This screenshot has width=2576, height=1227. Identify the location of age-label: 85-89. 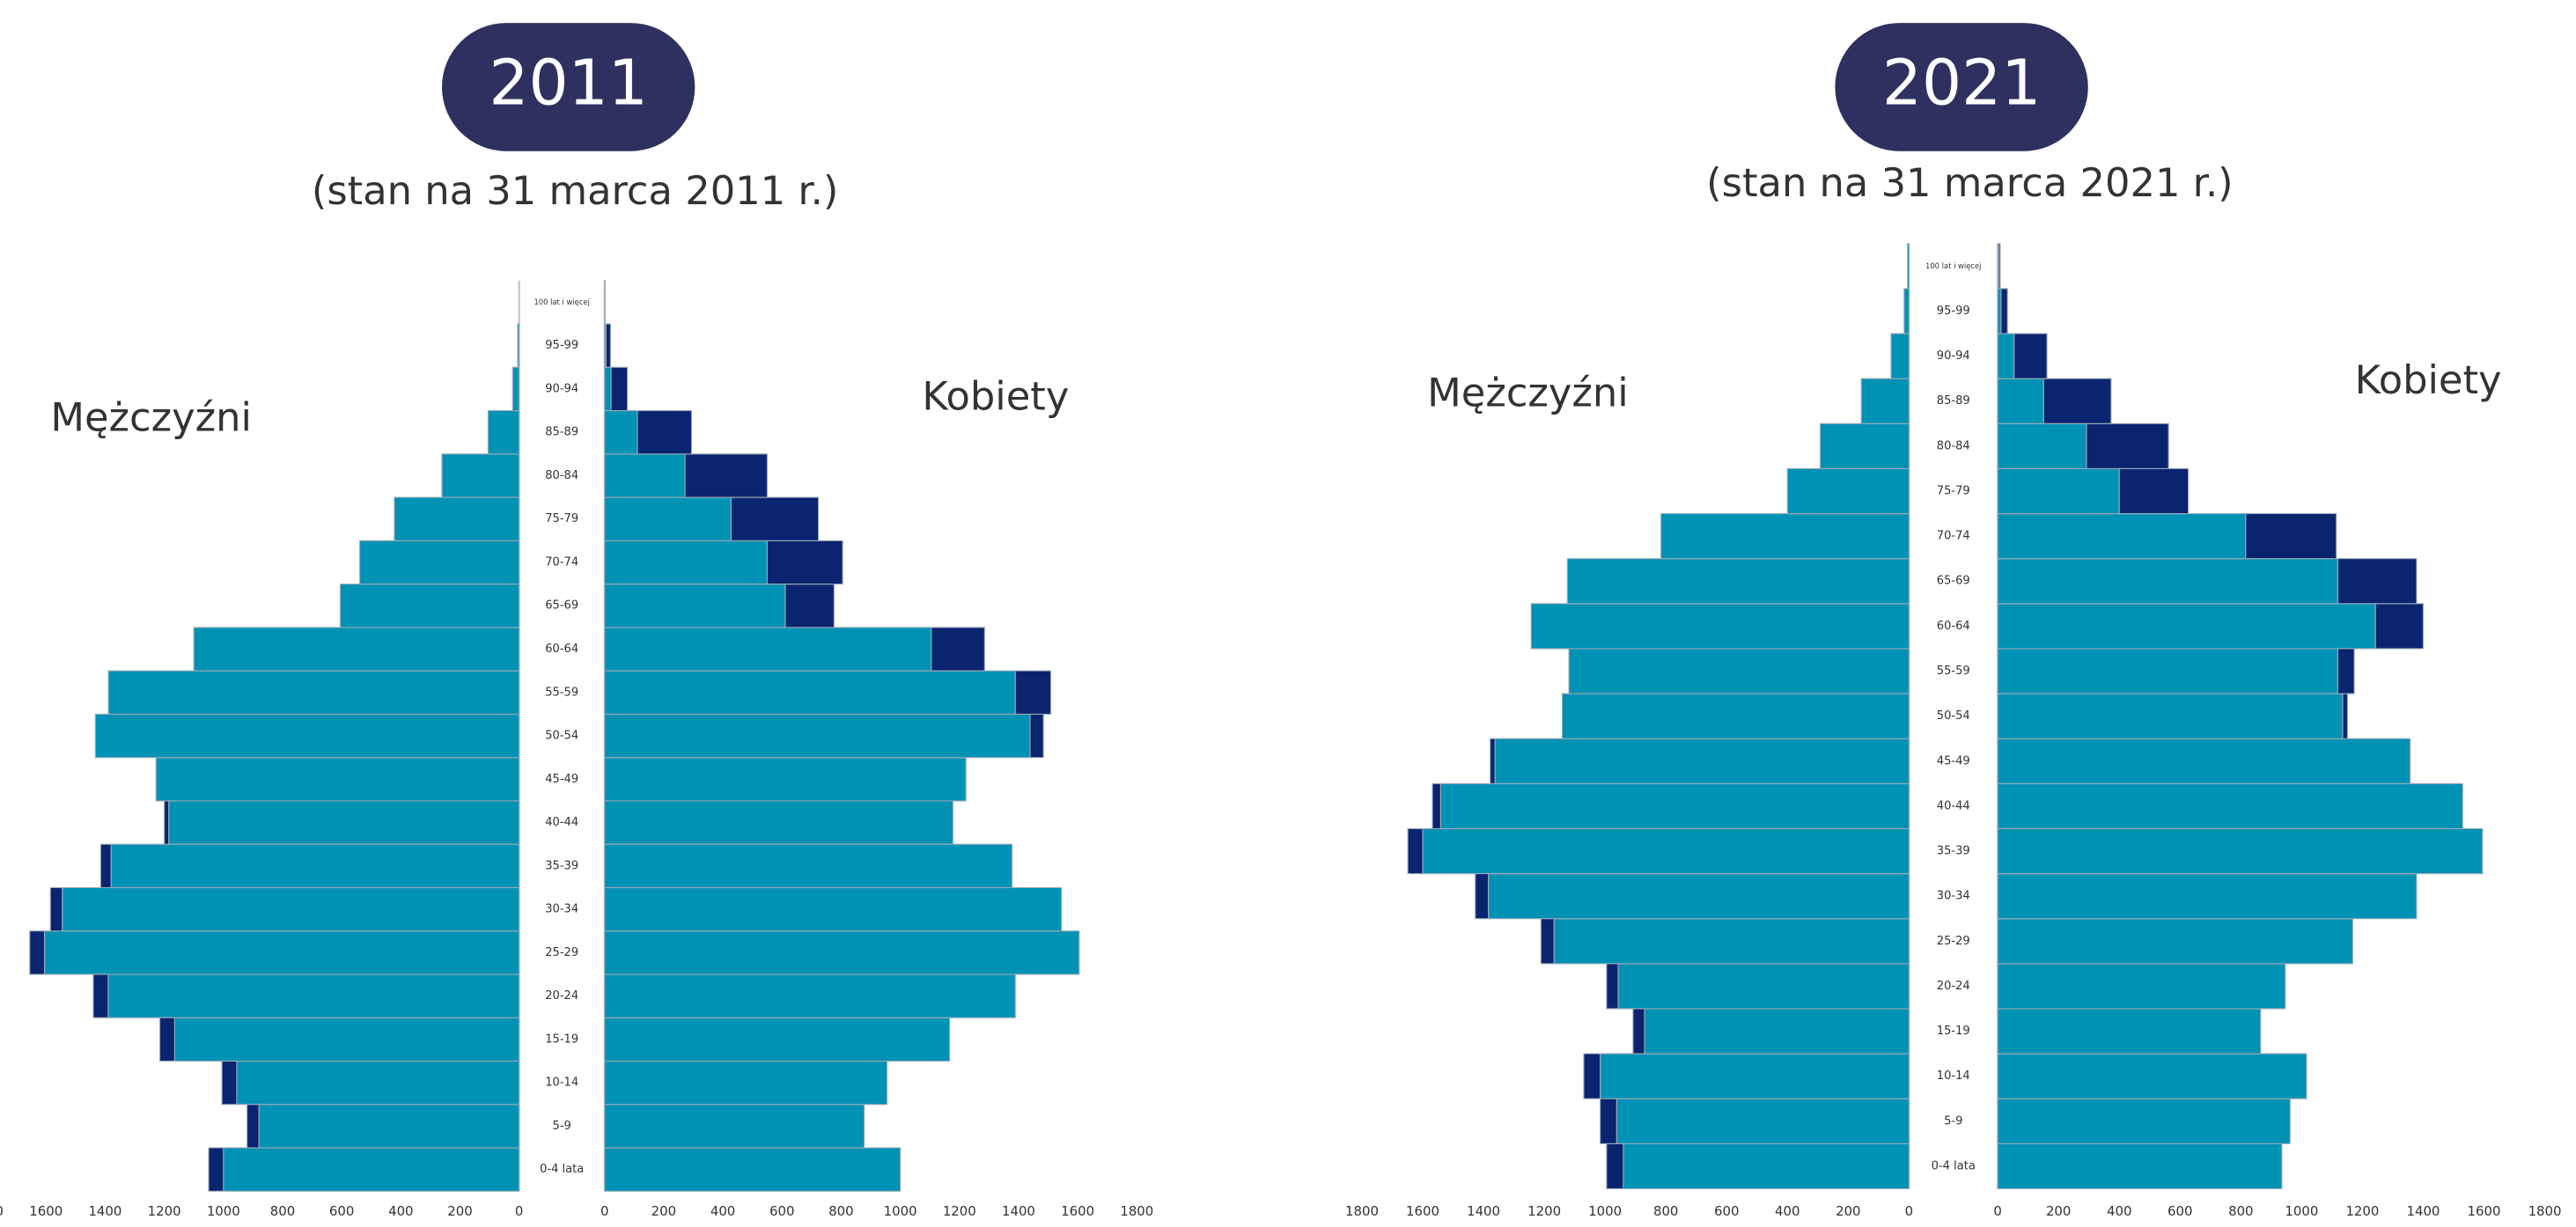
(561, 432).